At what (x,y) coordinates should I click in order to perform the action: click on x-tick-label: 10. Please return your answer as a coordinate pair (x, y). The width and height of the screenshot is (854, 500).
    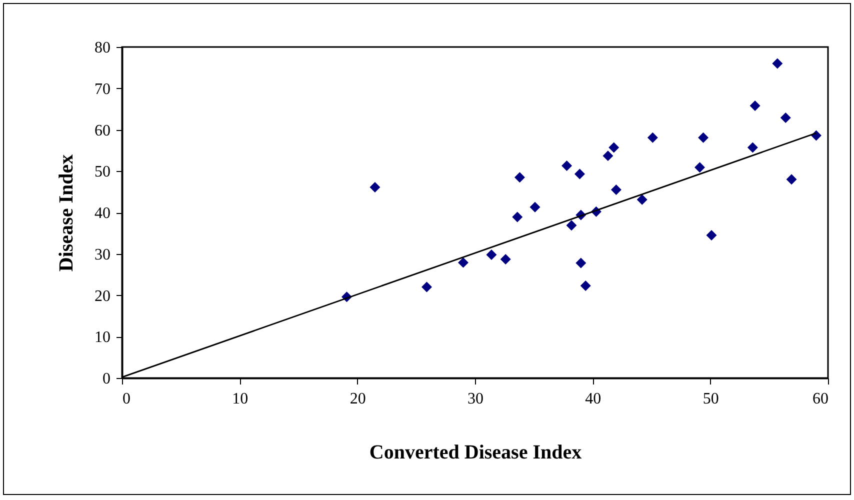
    Looking at the image, I should click on (240, 399).